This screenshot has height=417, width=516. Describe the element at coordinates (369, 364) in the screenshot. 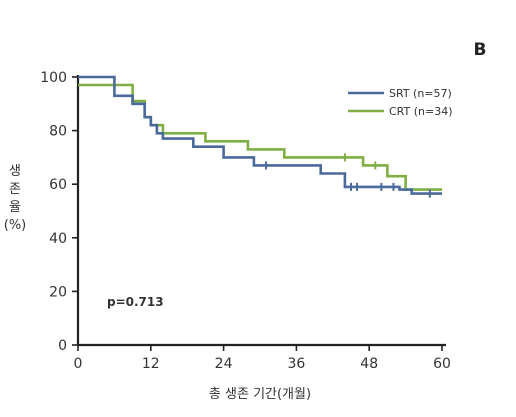

I see `x-tick-label: 48` at that location.